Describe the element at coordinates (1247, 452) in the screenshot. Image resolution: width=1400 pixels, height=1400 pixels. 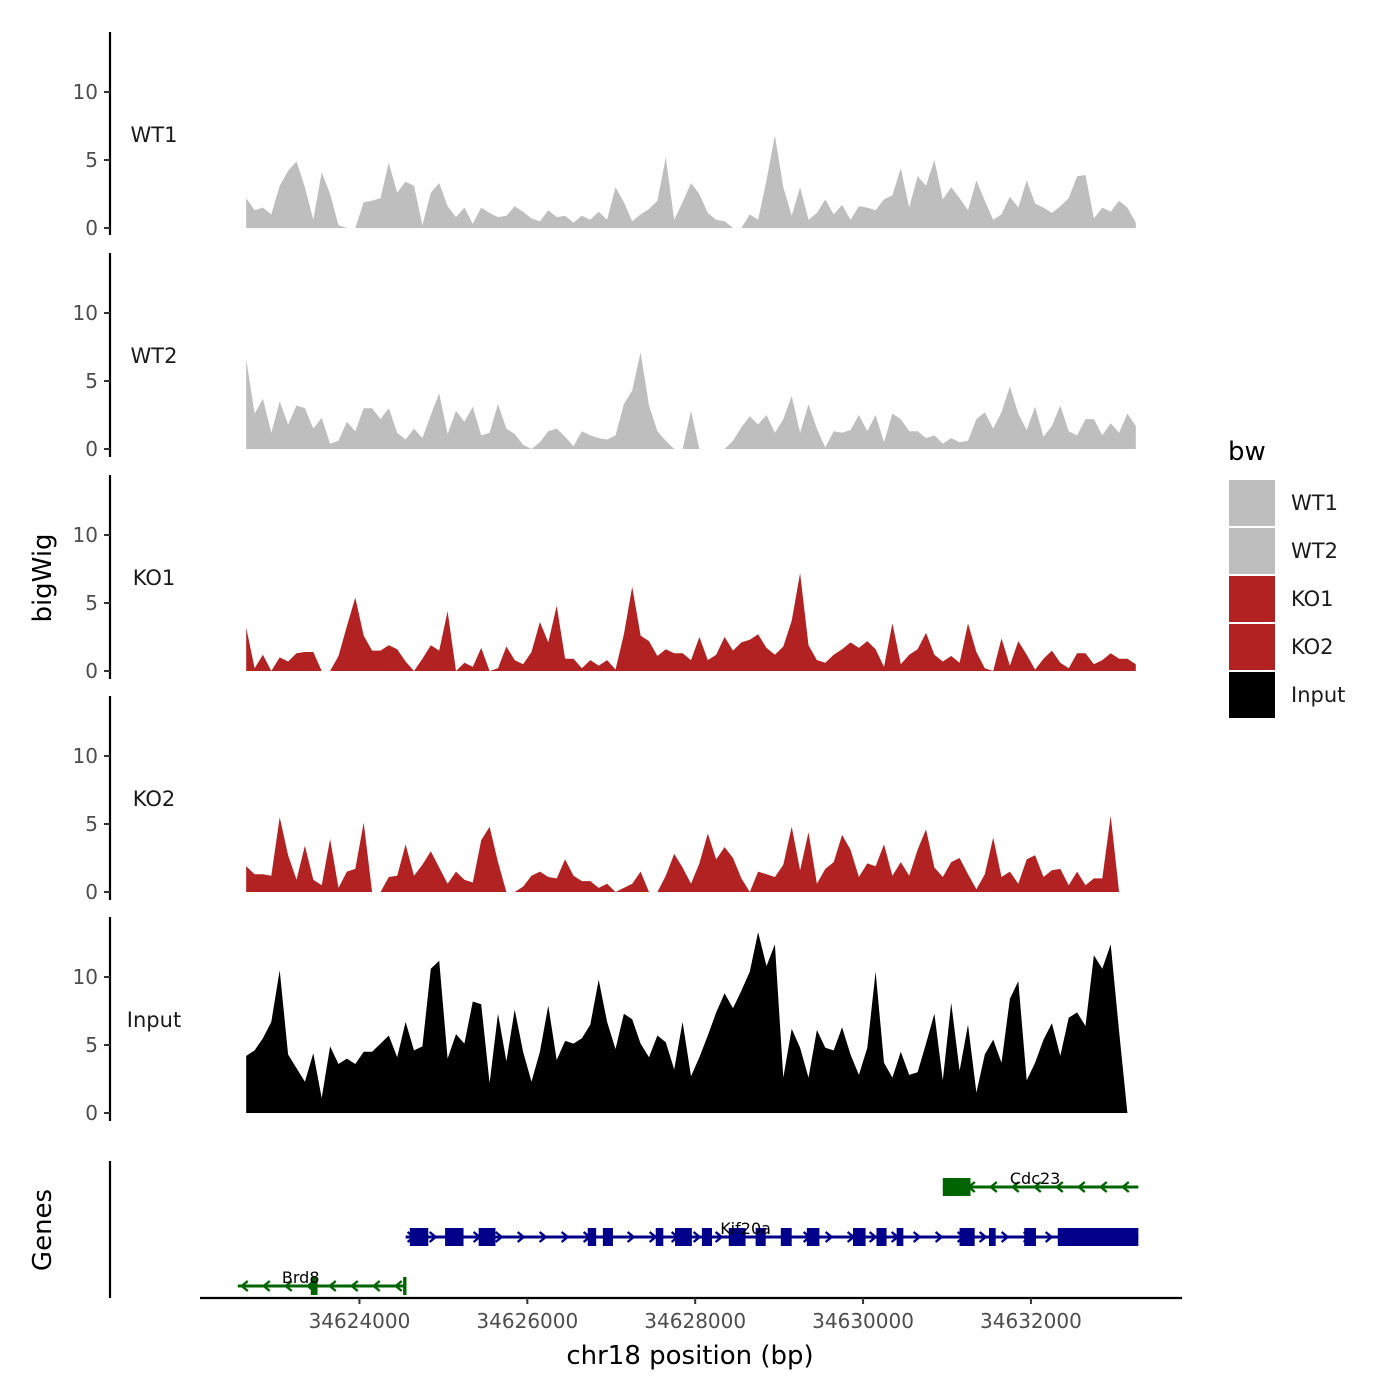
I see `legend-title: bw` at that location.